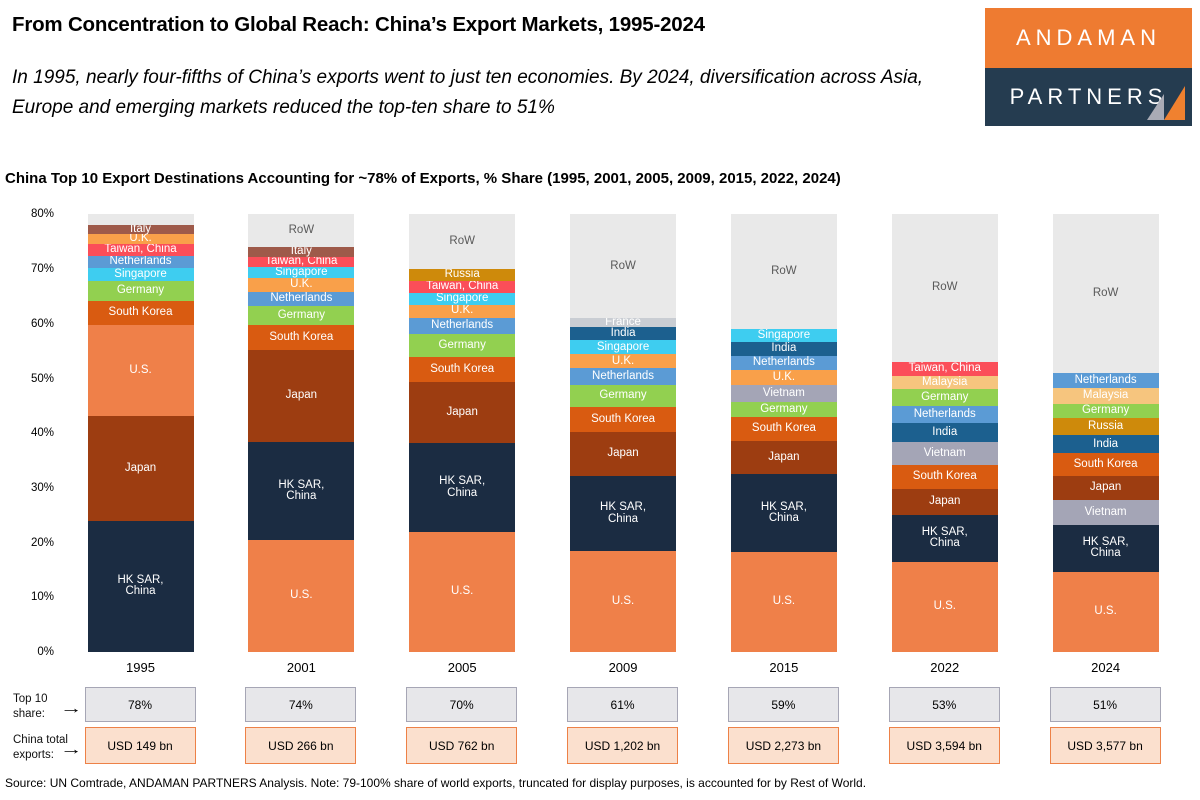  Describe the element at coordinates (1088, 96) in the screenshot. I see `logo-partners-text: PARTNERS` at that location.